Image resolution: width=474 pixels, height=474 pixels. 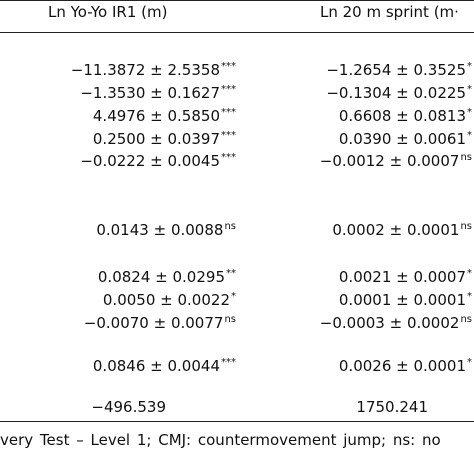 I want to click on estimate-value: 4.4976, so click(x=119, y=116).